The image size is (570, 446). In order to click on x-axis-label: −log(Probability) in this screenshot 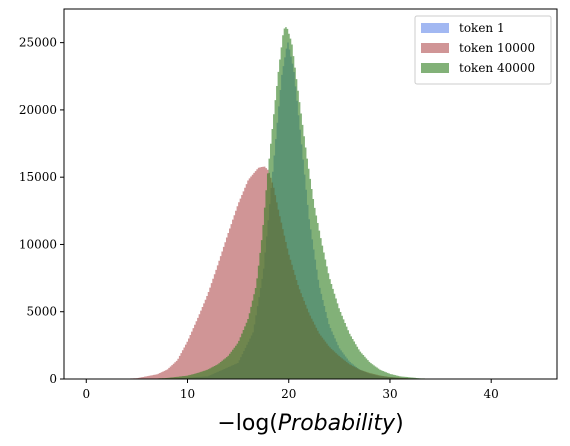, I will do `click(310, 423)`.